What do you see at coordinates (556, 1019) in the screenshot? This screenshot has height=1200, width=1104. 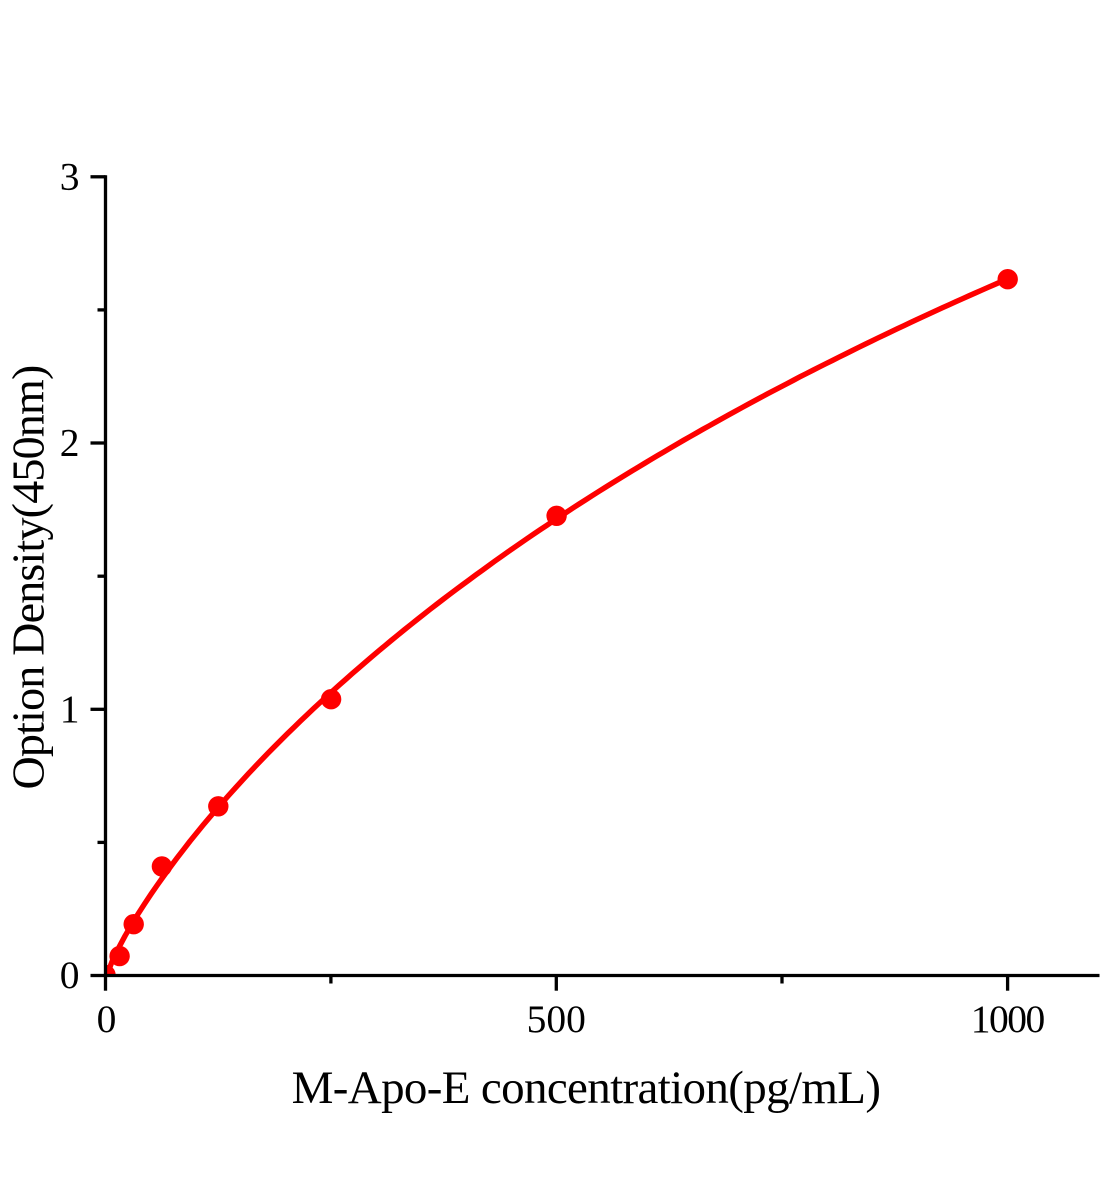 I see `svg-text: 500` at bounding box center [556, 1019].